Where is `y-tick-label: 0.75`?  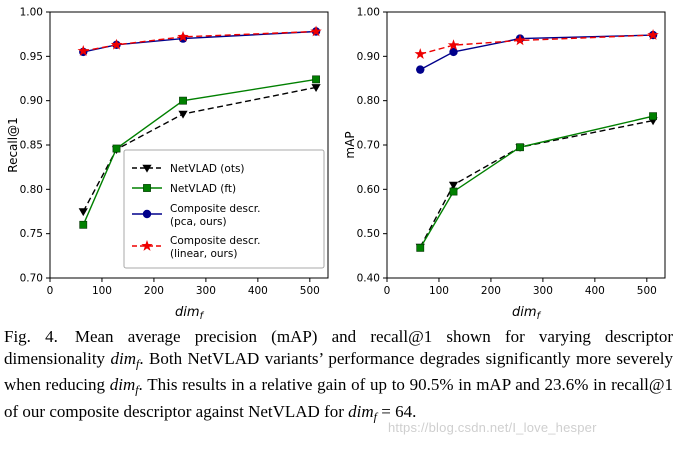 y-tick-label: 0.75 is located at coordinates (31, 234).